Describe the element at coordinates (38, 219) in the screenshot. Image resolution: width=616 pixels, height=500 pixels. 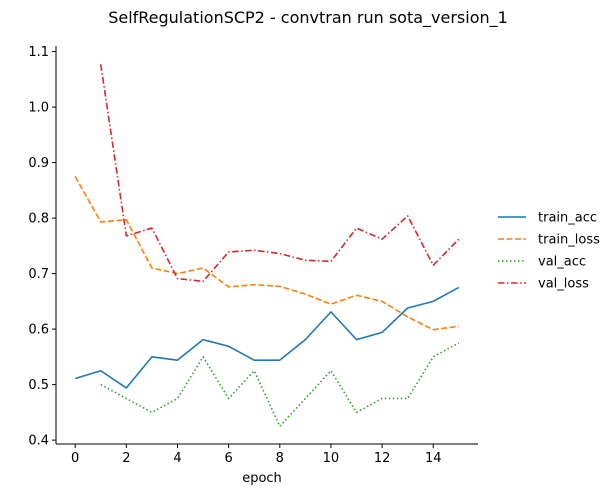
I see `y-tick-label: 0.8` at that location.